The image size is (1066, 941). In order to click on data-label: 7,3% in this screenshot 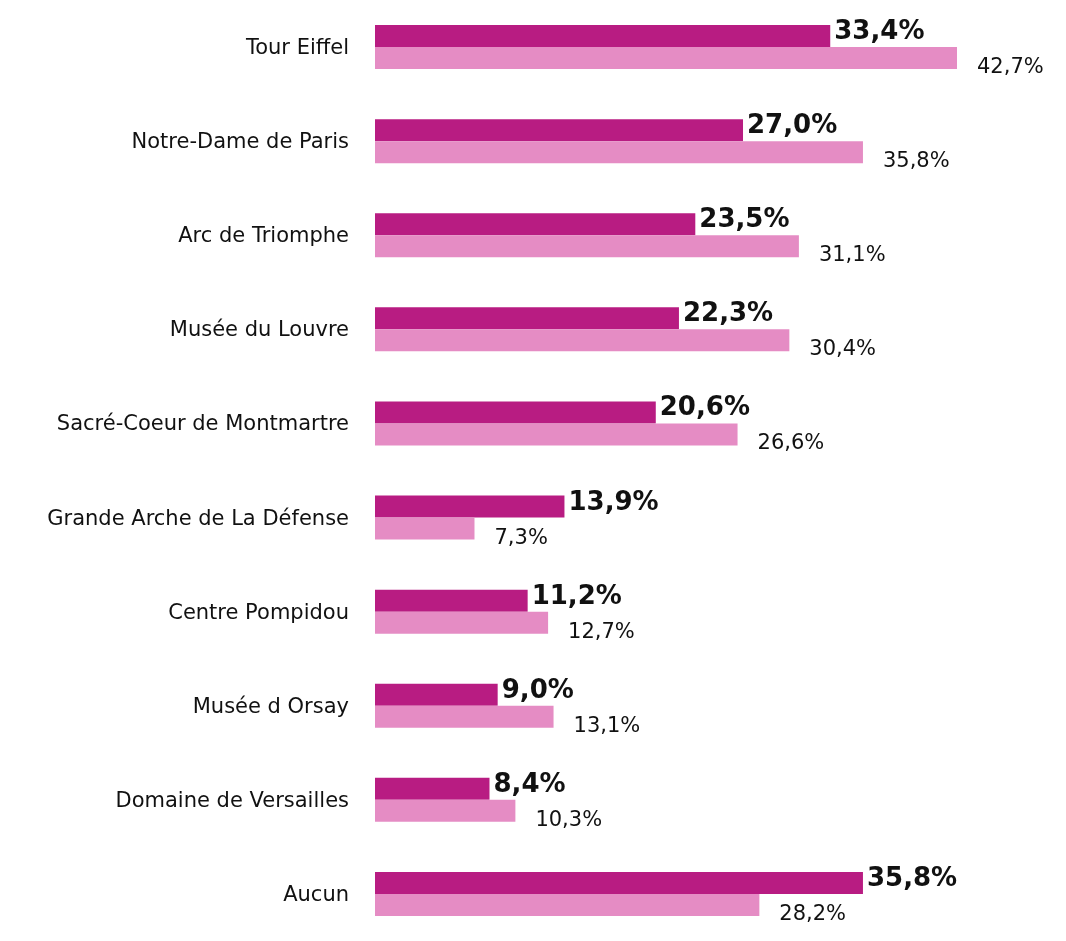, I will do `click(521, 536)`.